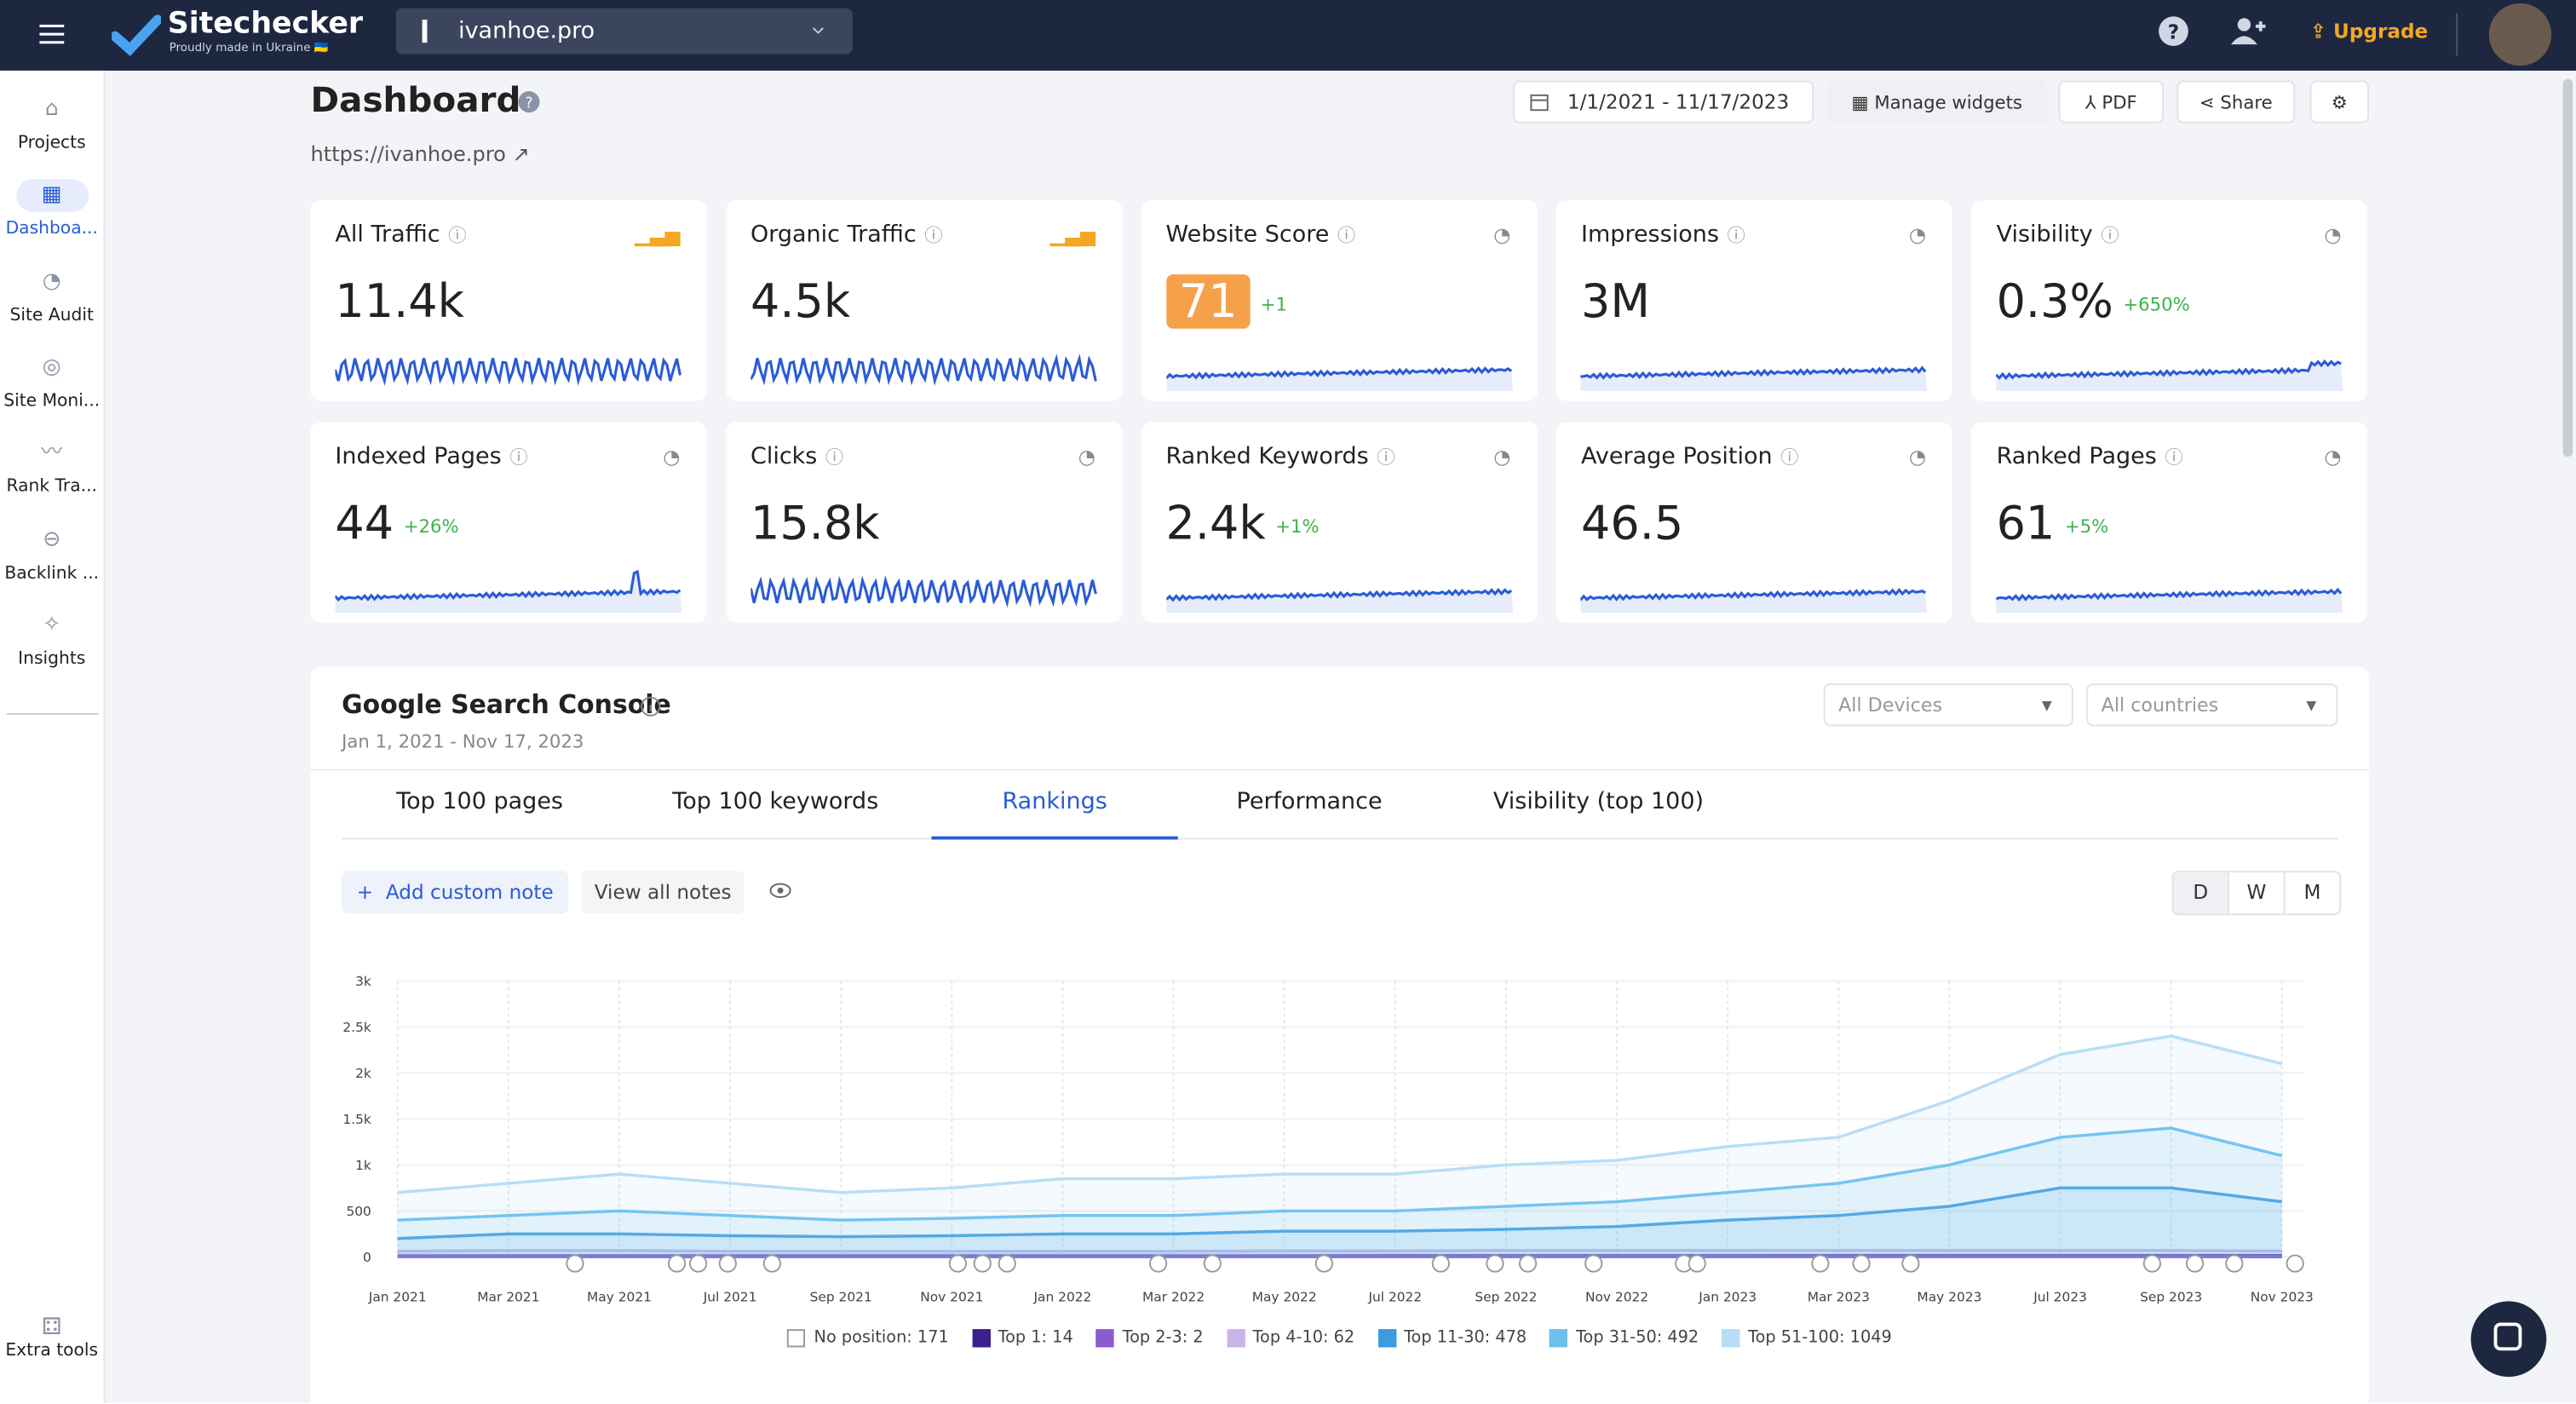  Describe the element at coordinates (1937, 102) in the screenshot. I see `manage-widgets: ▦ Manage widgets` at that location.